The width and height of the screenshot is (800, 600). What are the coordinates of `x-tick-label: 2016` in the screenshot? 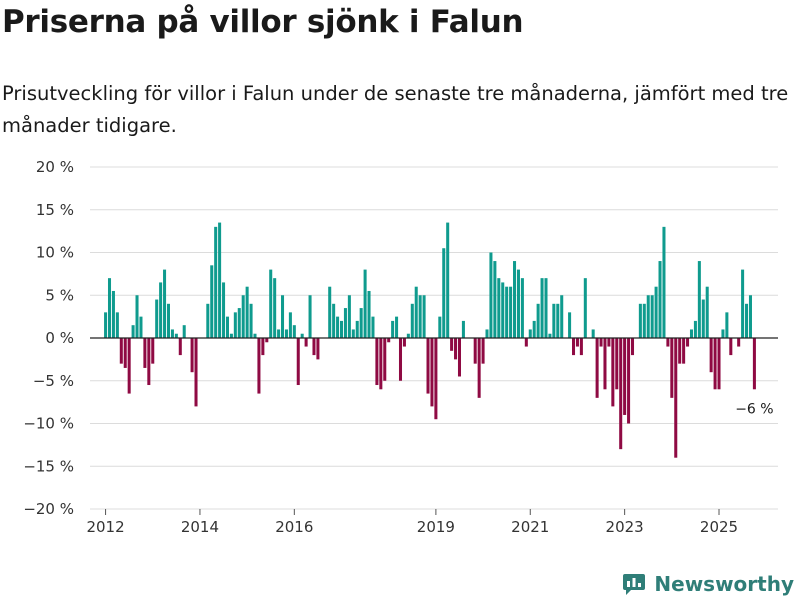 It's located at (294, 527).